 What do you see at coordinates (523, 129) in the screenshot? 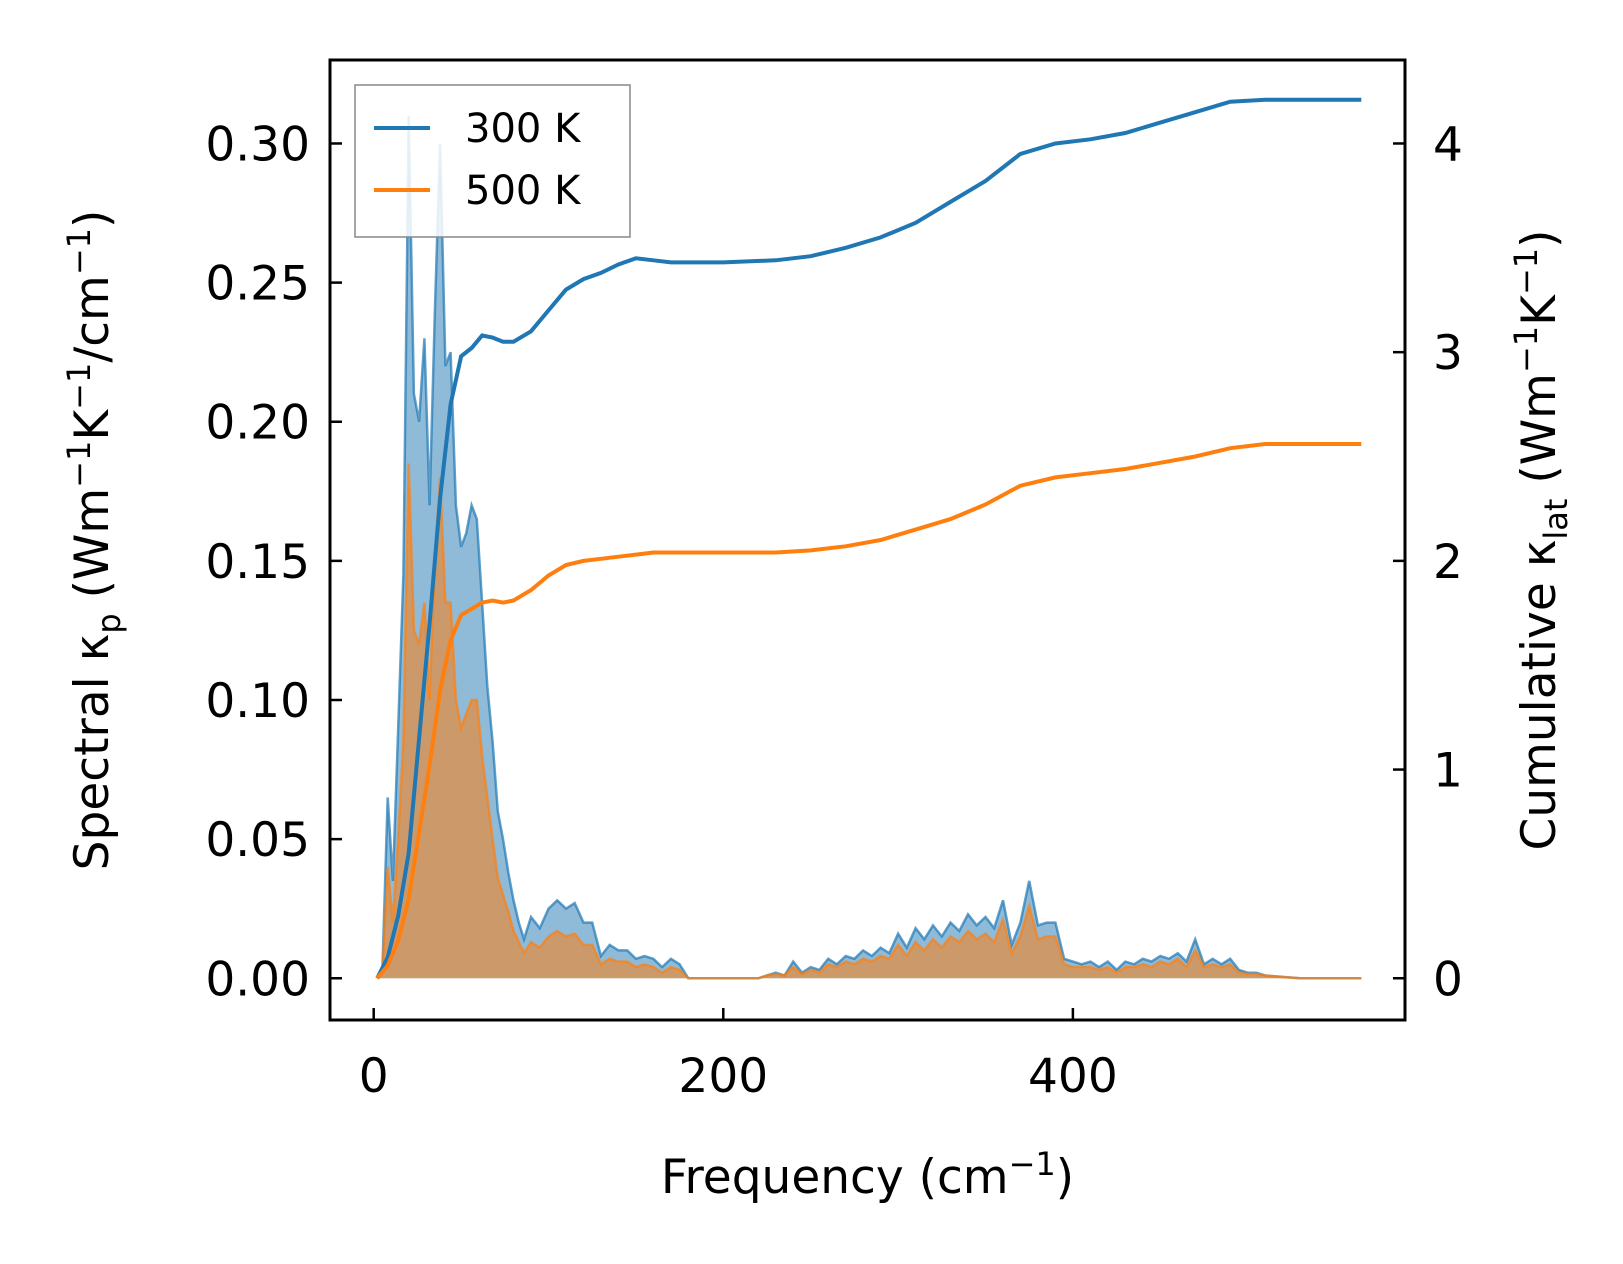
I see `legend-label-300k: 300 K` at bounding box center [523, 129].